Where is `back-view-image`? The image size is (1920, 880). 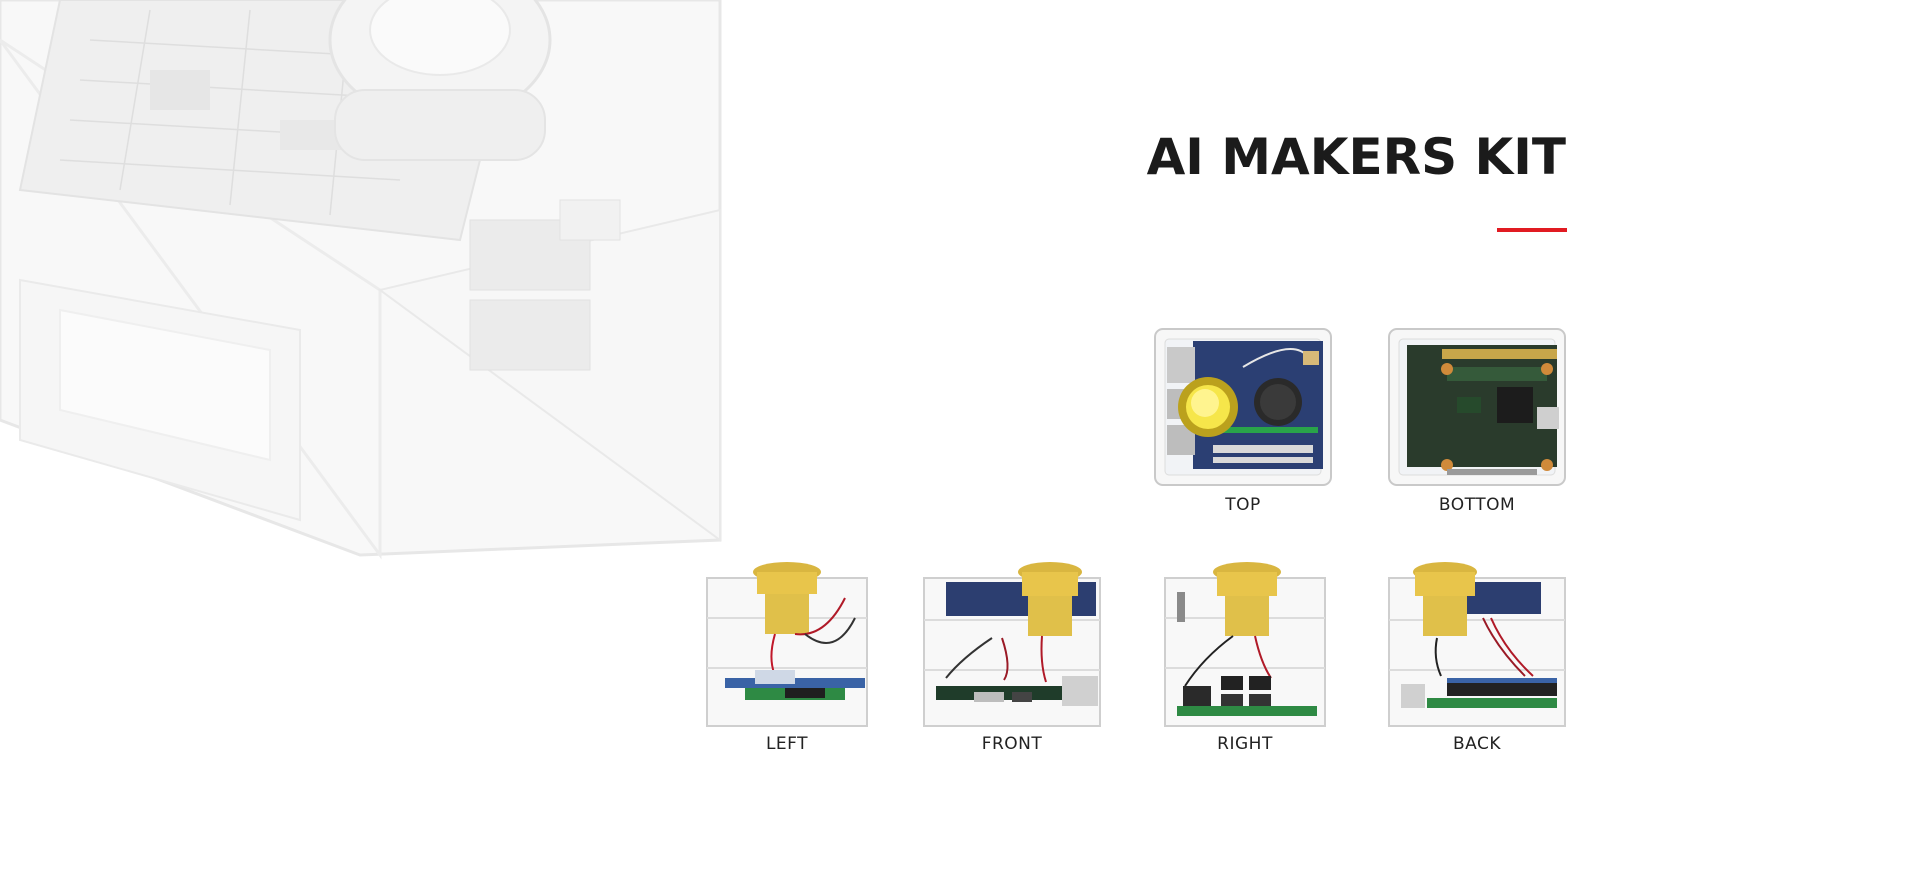 back-view-image is located at coordinates (1477, 644).